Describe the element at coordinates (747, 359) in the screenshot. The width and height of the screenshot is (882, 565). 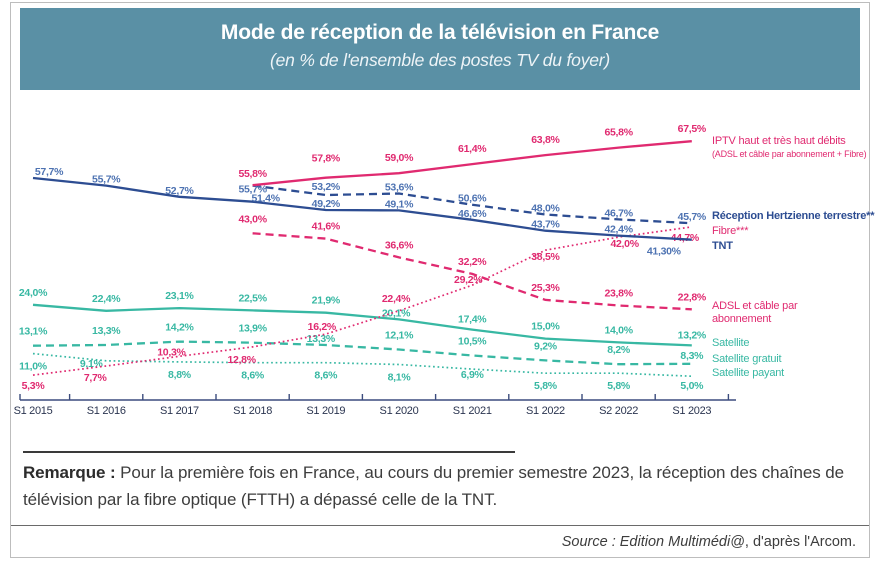
I see `legend-satellite-gratuit: Satellite gratuit` at that location.